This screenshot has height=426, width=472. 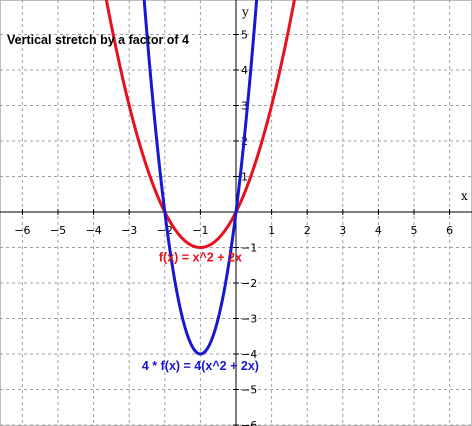 What do you see at coordinates (249, 390) in the screenshot?
I see `y-tick-label: −5` at bounding box center [249, 390].